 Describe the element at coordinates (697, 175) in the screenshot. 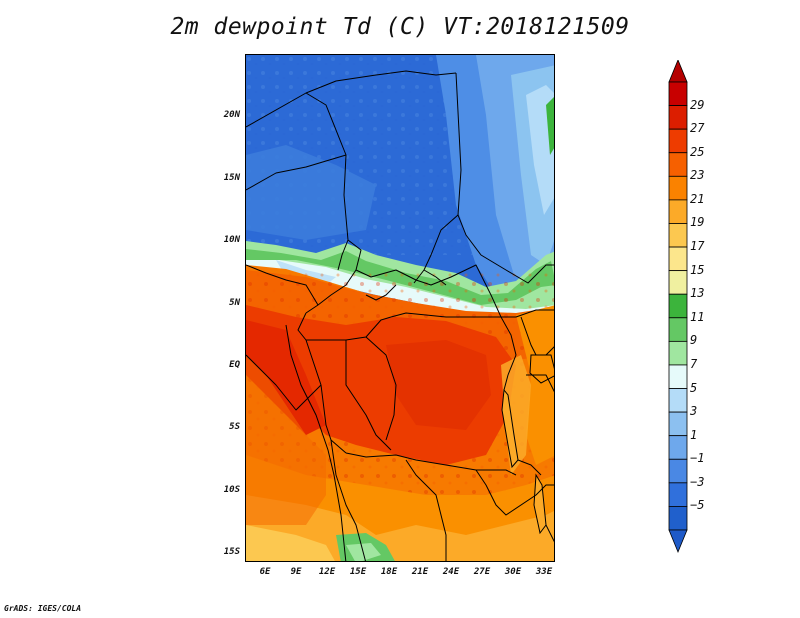

I see `colorbar-label: 23` at that location.